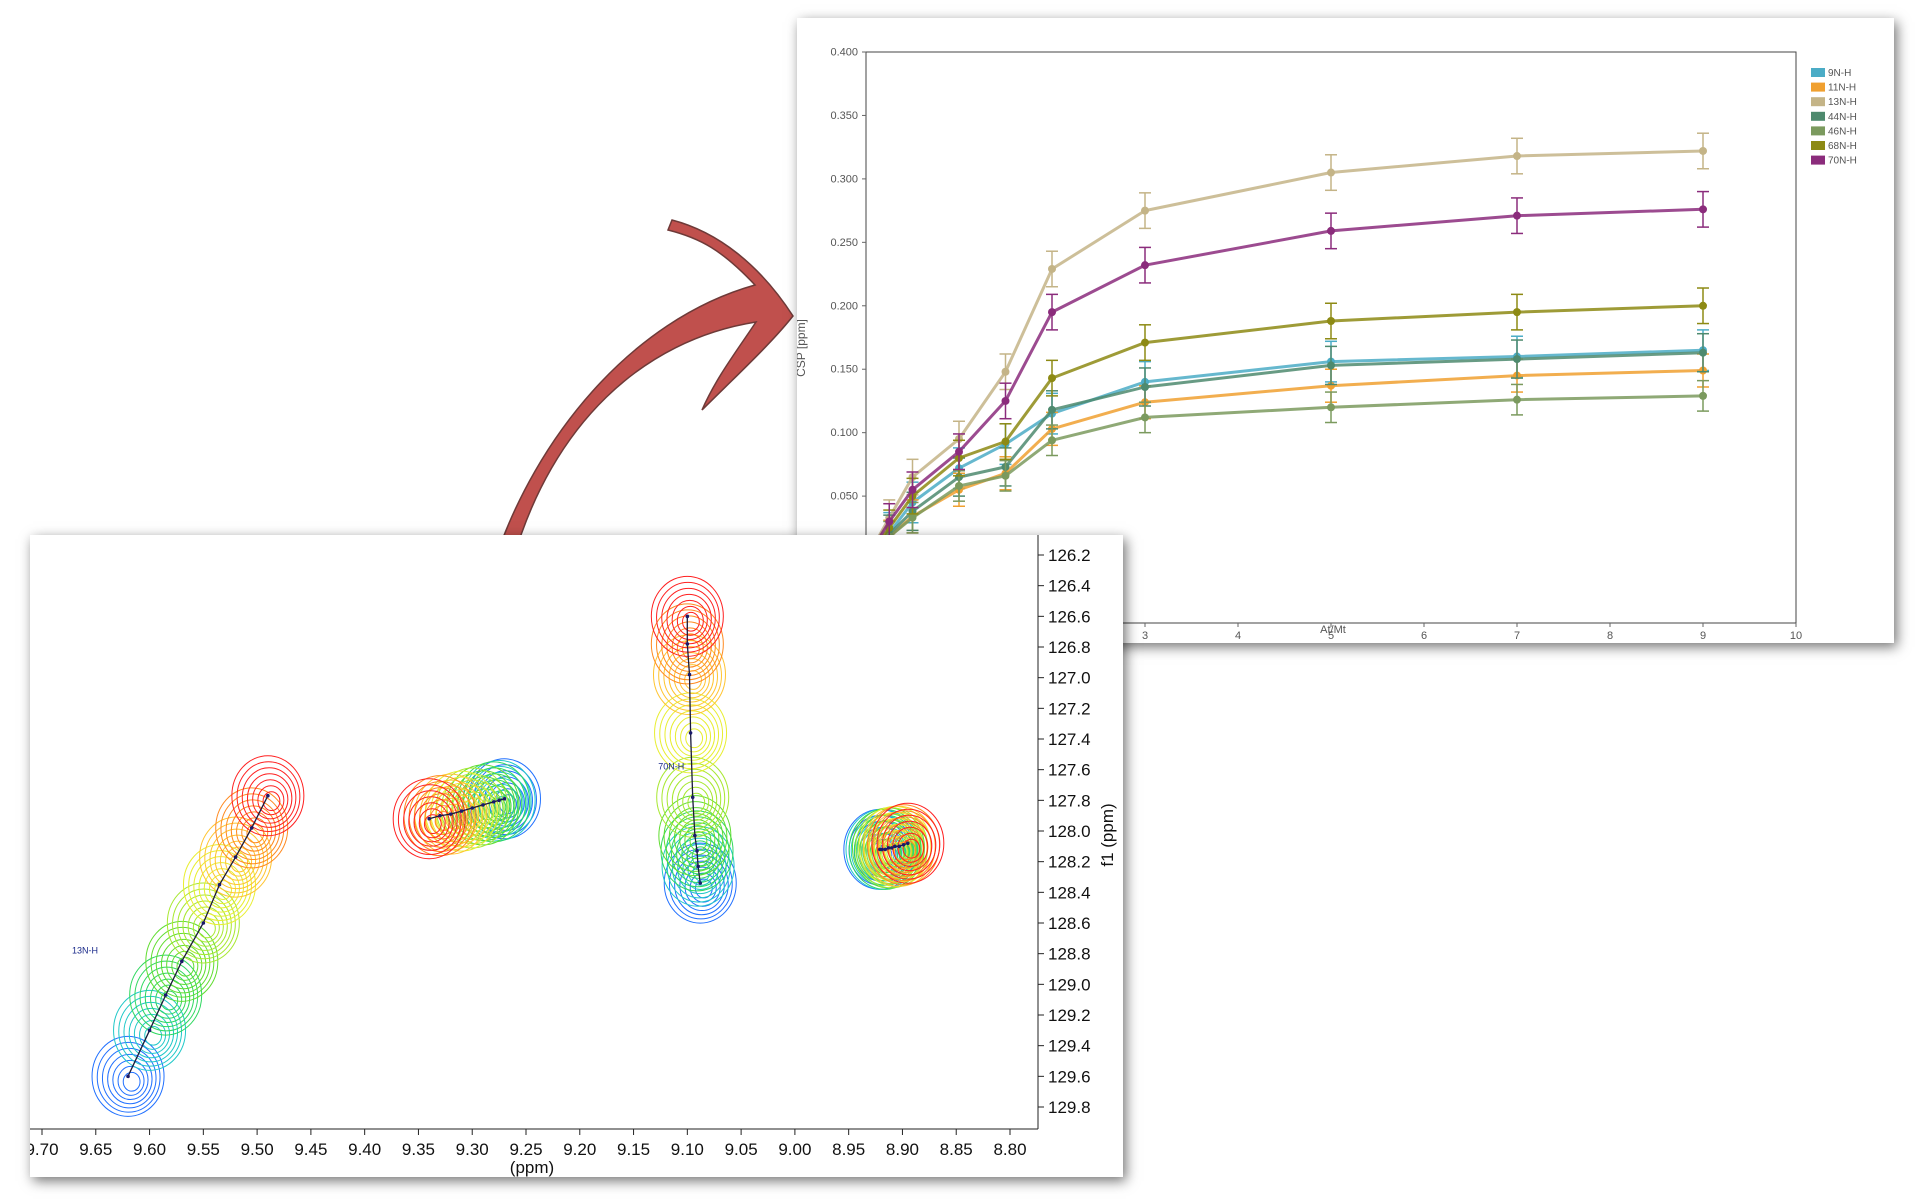  Describe the element at coordinates (844, 306) in the screenshot. I see `csp-y-tick-label: 0.200` at that location.